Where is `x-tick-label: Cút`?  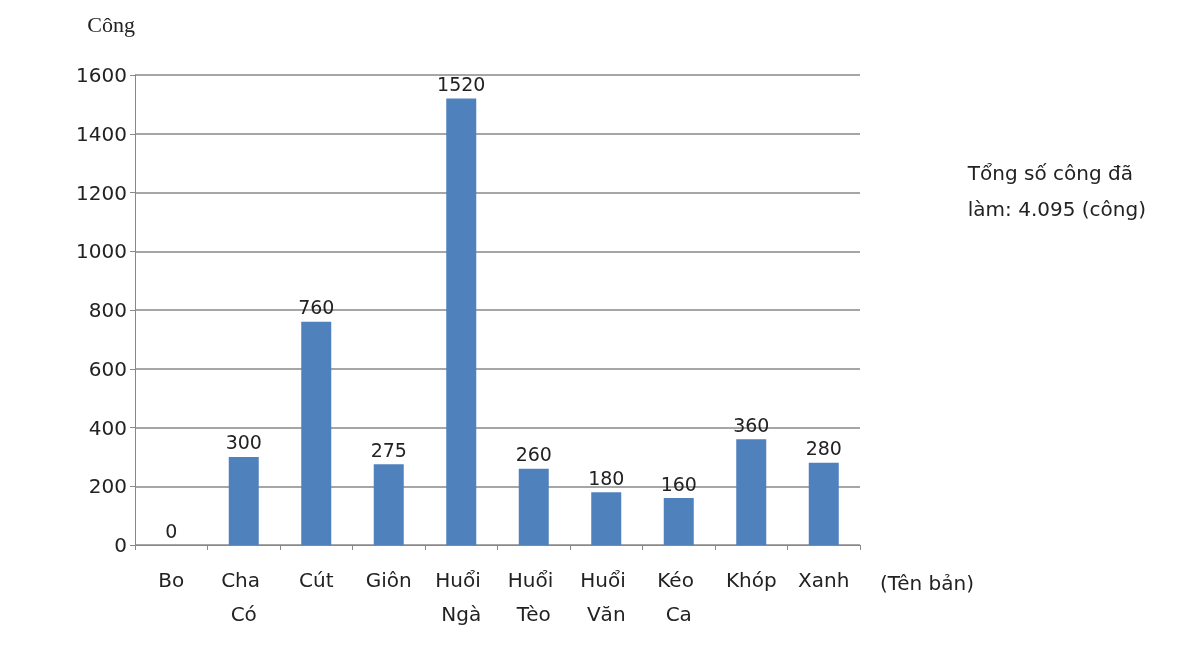 x-tick-label: Cút is located at coordinates (316, 580).